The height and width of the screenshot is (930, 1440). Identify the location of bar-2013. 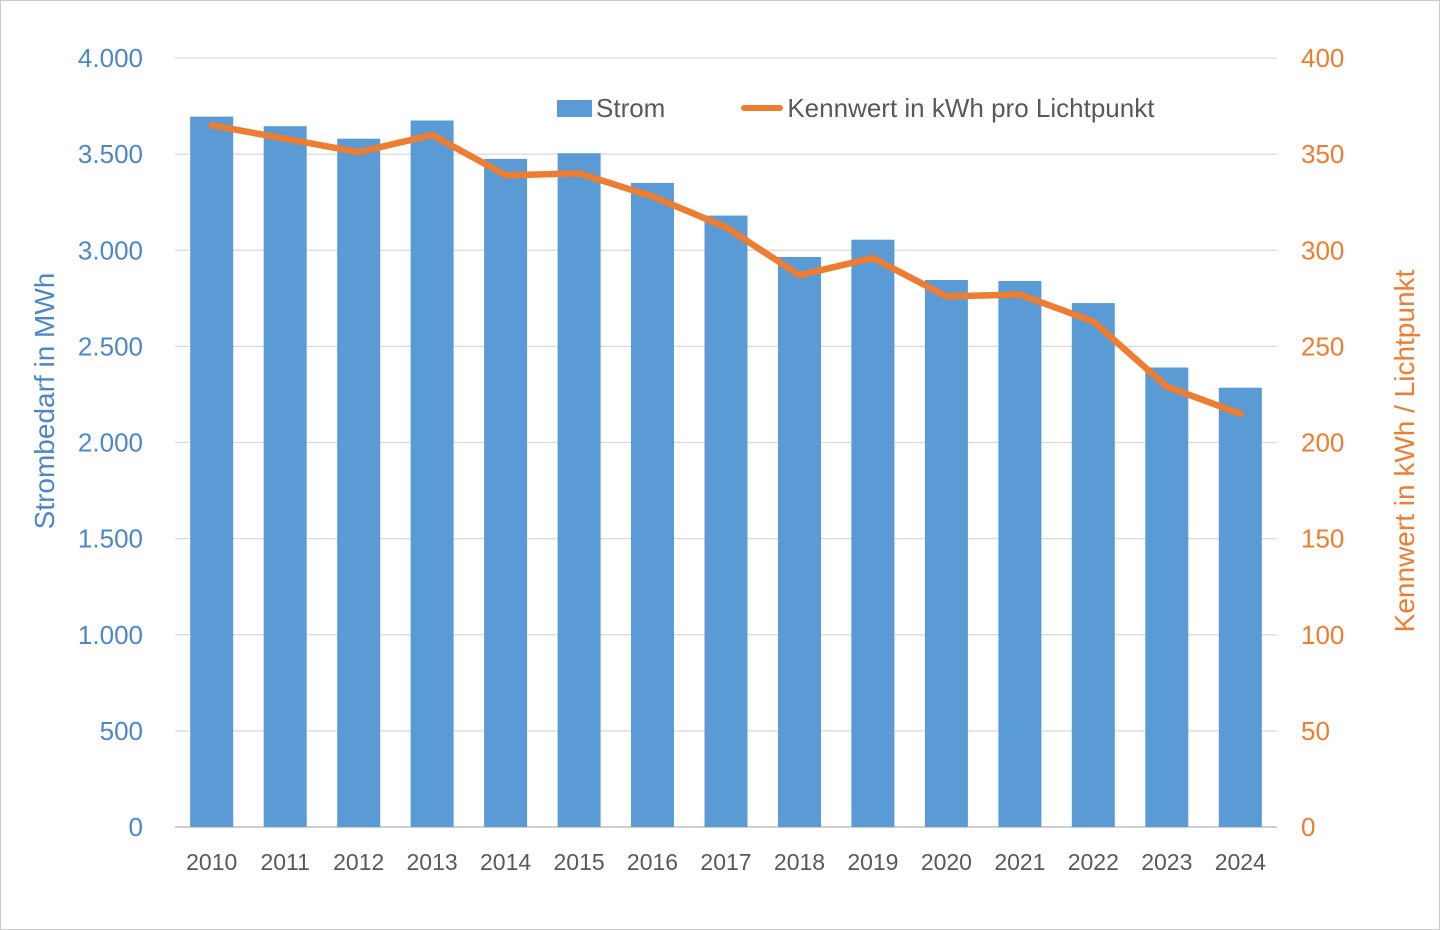
(432, 473).